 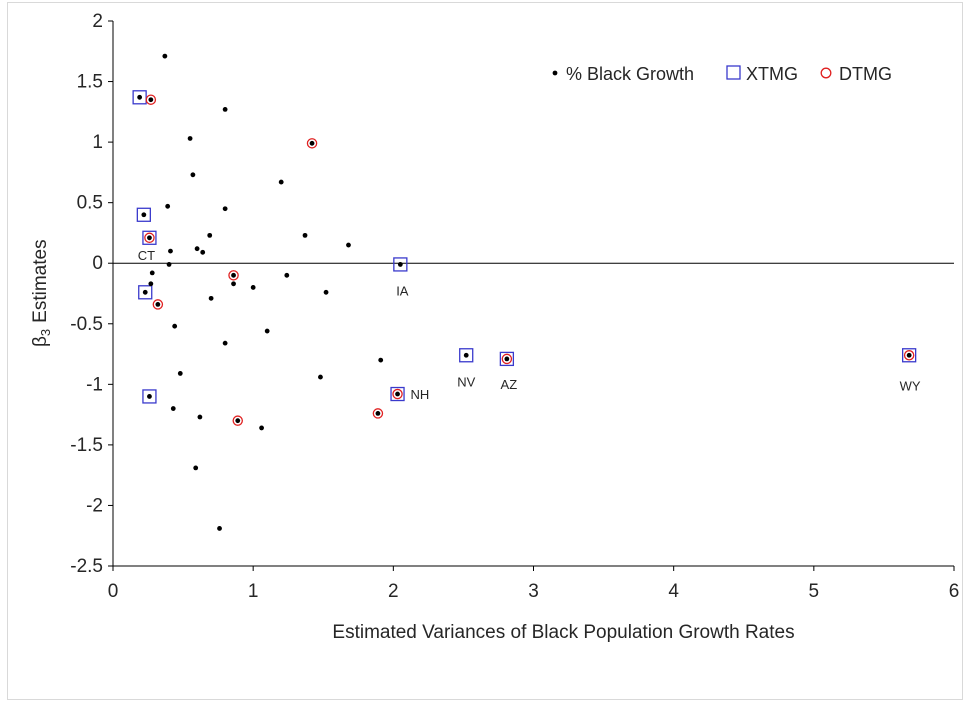 What do you see at coordinates (94, 505) in the screenshot?
I see `y-tick-label: -2` at bounding box center [94, 505].